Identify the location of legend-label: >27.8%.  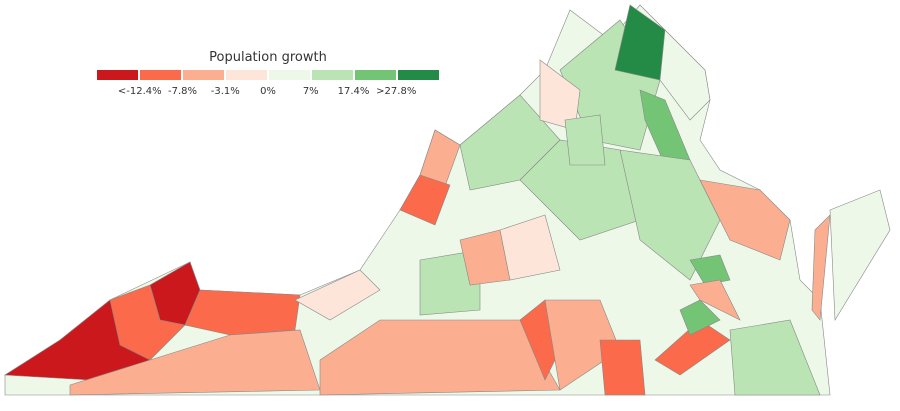
(396, 91).